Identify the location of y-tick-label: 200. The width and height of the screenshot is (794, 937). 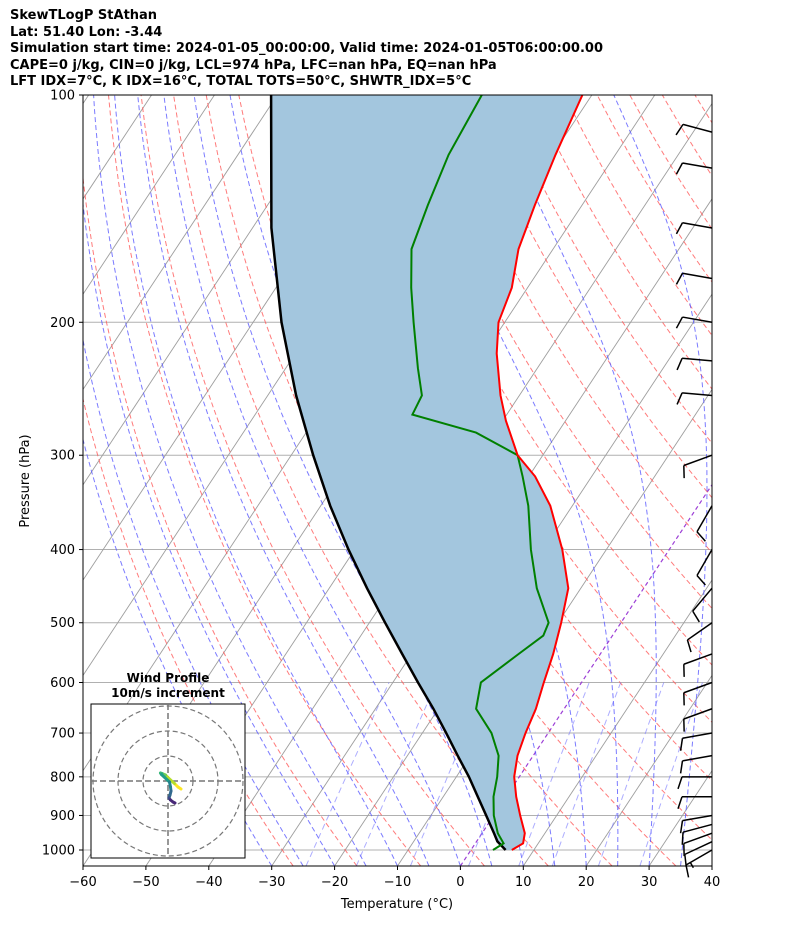
(62, 323).